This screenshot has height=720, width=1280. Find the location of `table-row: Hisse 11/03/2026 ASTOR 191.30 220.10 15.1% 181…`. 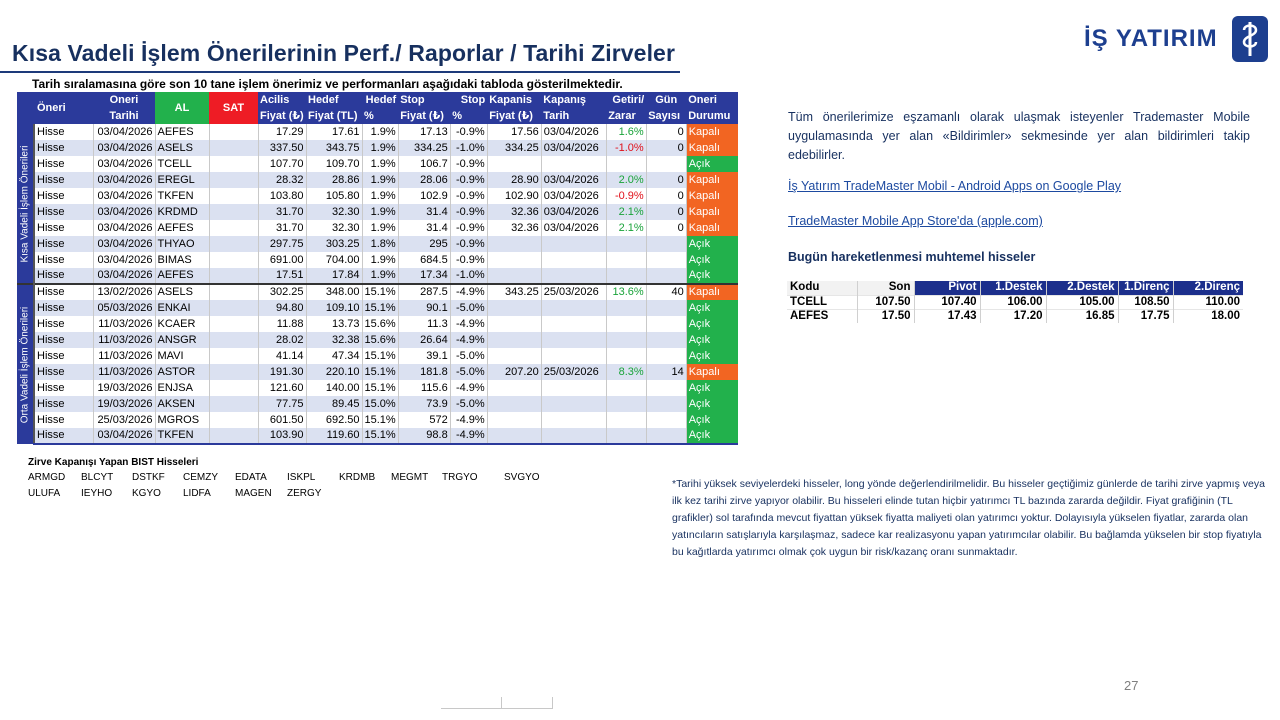

table-row: Hisse 11/03/2026 ASTOR 191.30 220.10 15.1% 181… is located at coordinates (378, 372).